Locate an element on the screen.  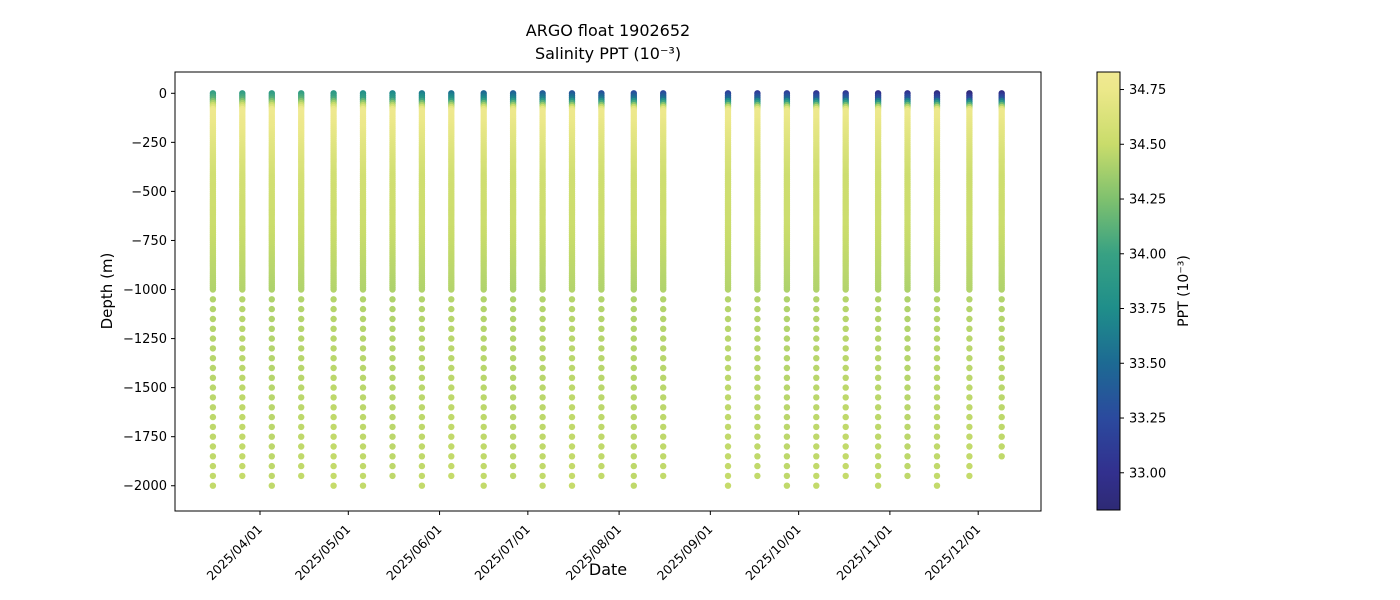
colorbar-tick-label: 33.25 is located at coordinates (1147, 419).